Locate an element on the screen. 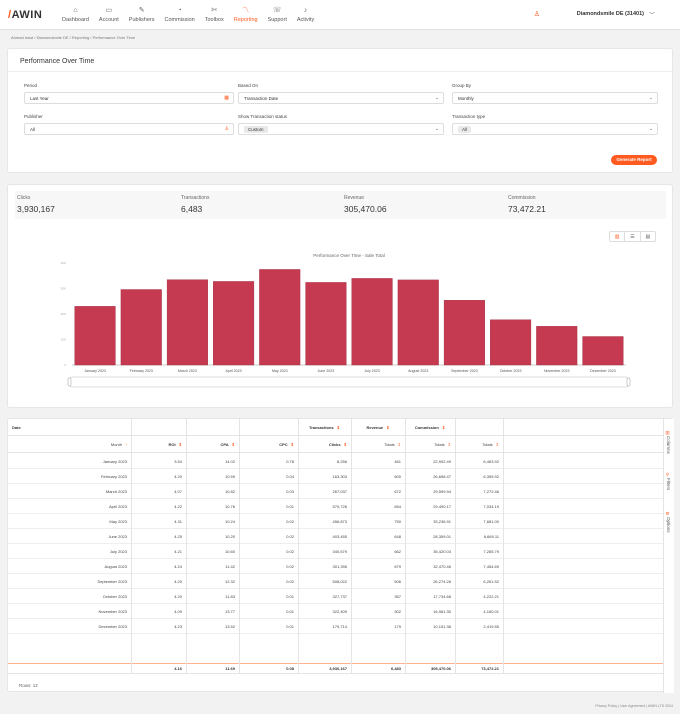  sort-ascending-icon: ↑ is located at coordinates (126, 444).